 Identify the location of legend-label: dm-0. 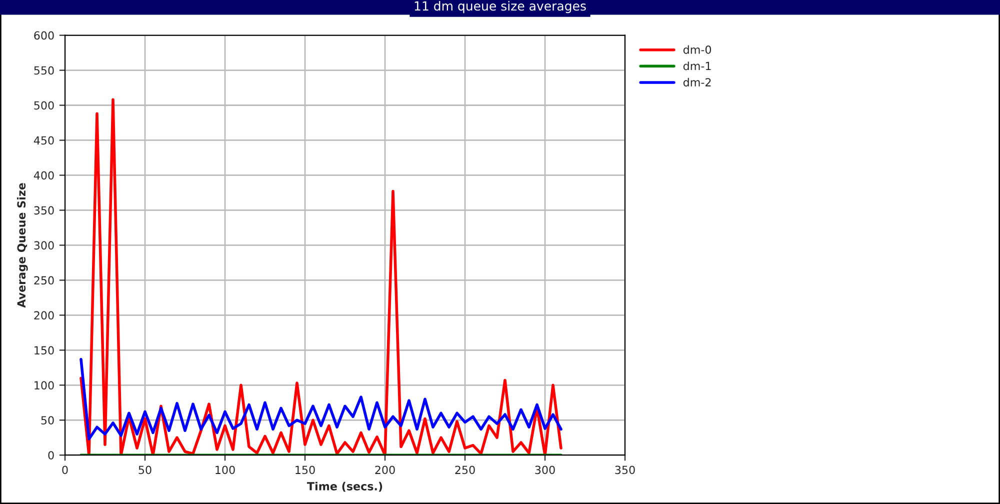
(697, 49).